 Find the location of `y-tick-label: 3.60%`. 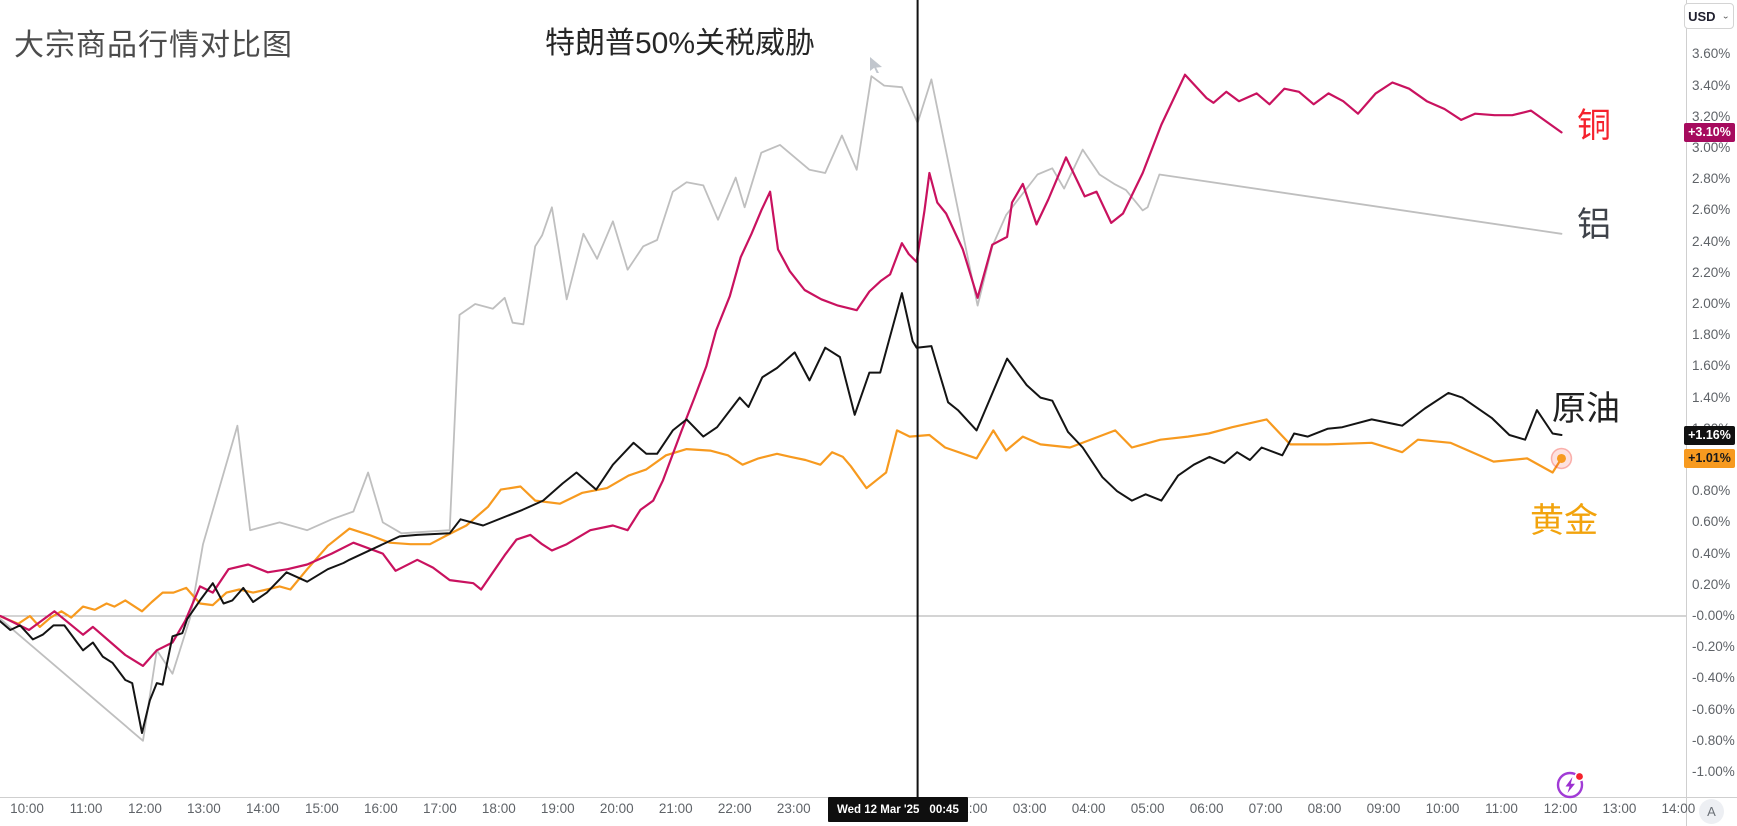

y-tick-label: 3.60% is located at coordinates (1711, 54).